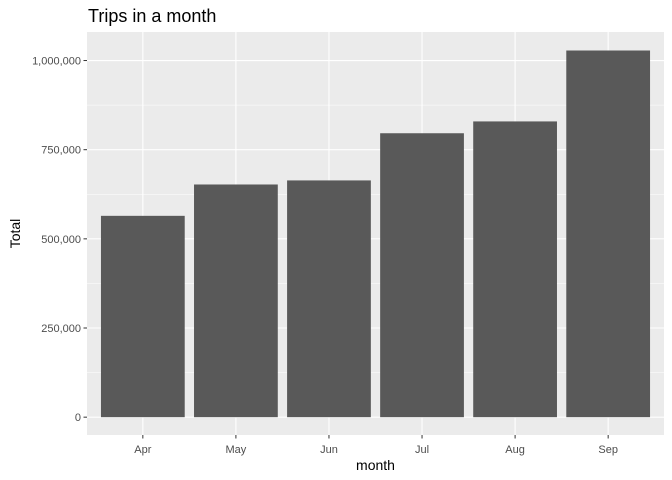 This screenshot has height=480, width=672. What do you see at coordinates (515, 450) in the screenshot?
I see `x-tick-label: Aug` at bounding box center [515, 450].